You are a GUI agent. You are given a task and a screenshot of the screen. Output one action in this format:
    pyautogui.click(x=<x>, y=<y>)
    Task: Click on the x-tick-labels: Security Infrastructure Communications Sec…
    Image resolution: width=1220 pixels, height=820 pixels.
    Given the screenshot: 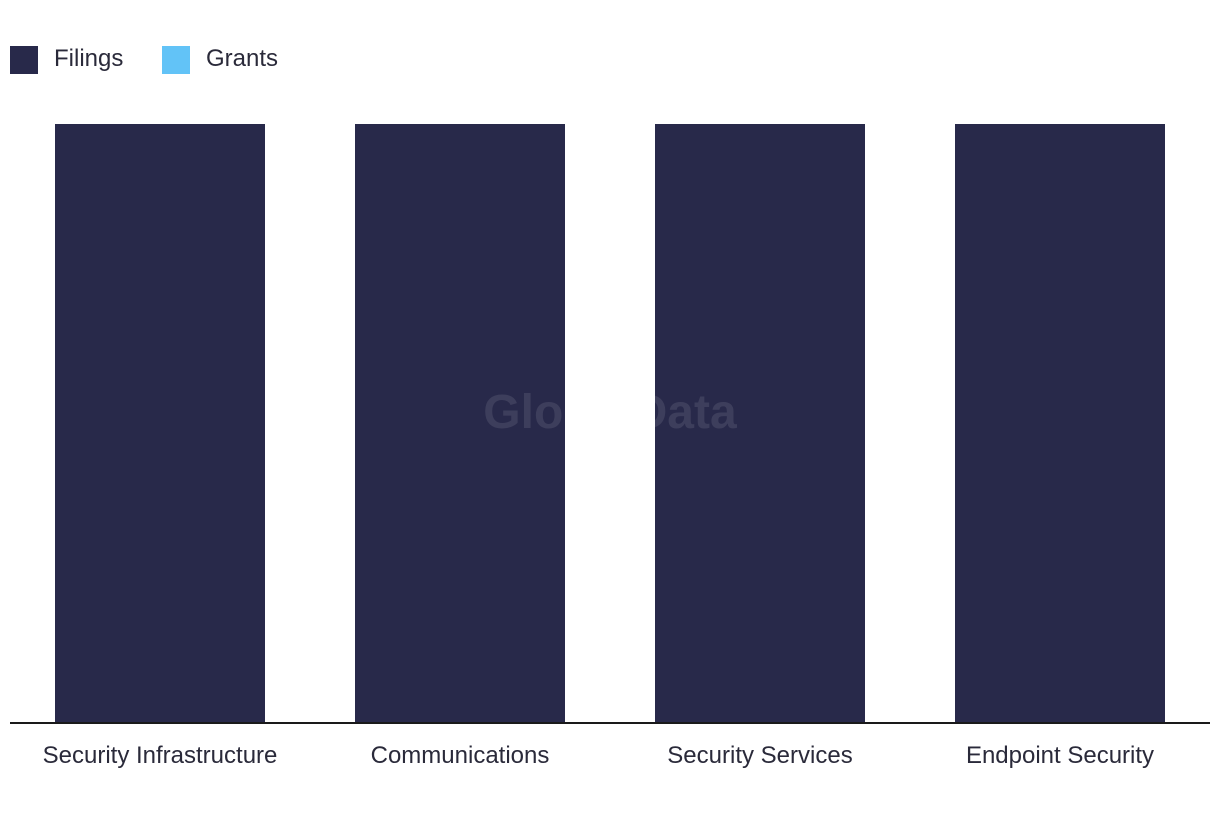 What is the action you would take?
    pyautogui.click(x=598, y=755)
    